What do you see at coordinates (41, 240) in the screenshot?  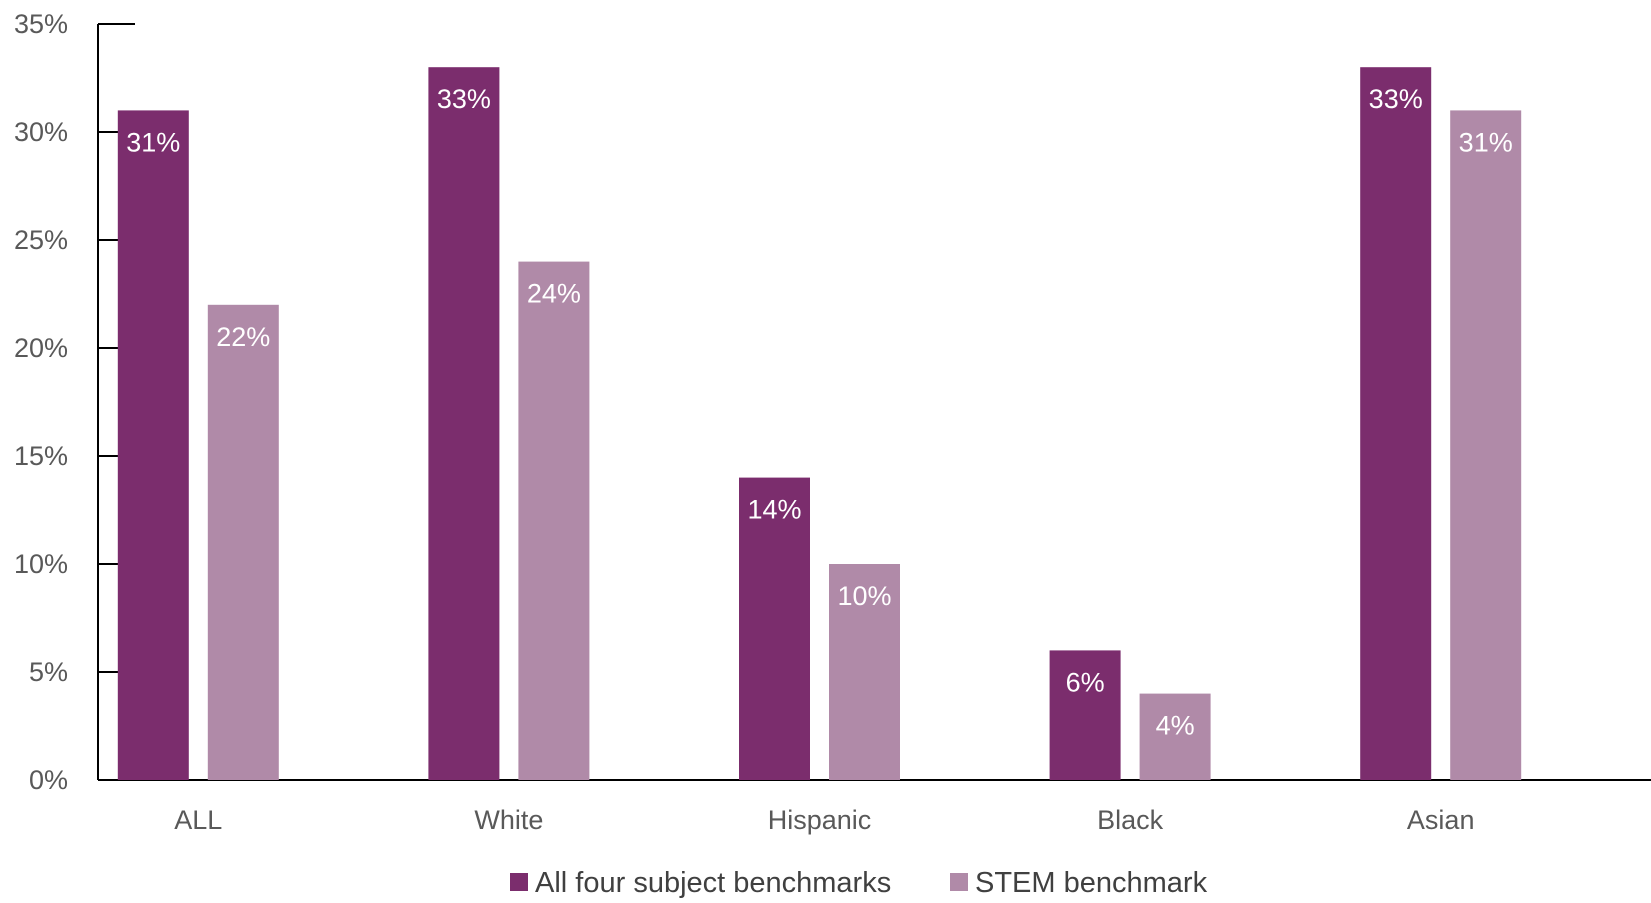 I see `y-tick-label: 25%` at bounding box center [41, 240].